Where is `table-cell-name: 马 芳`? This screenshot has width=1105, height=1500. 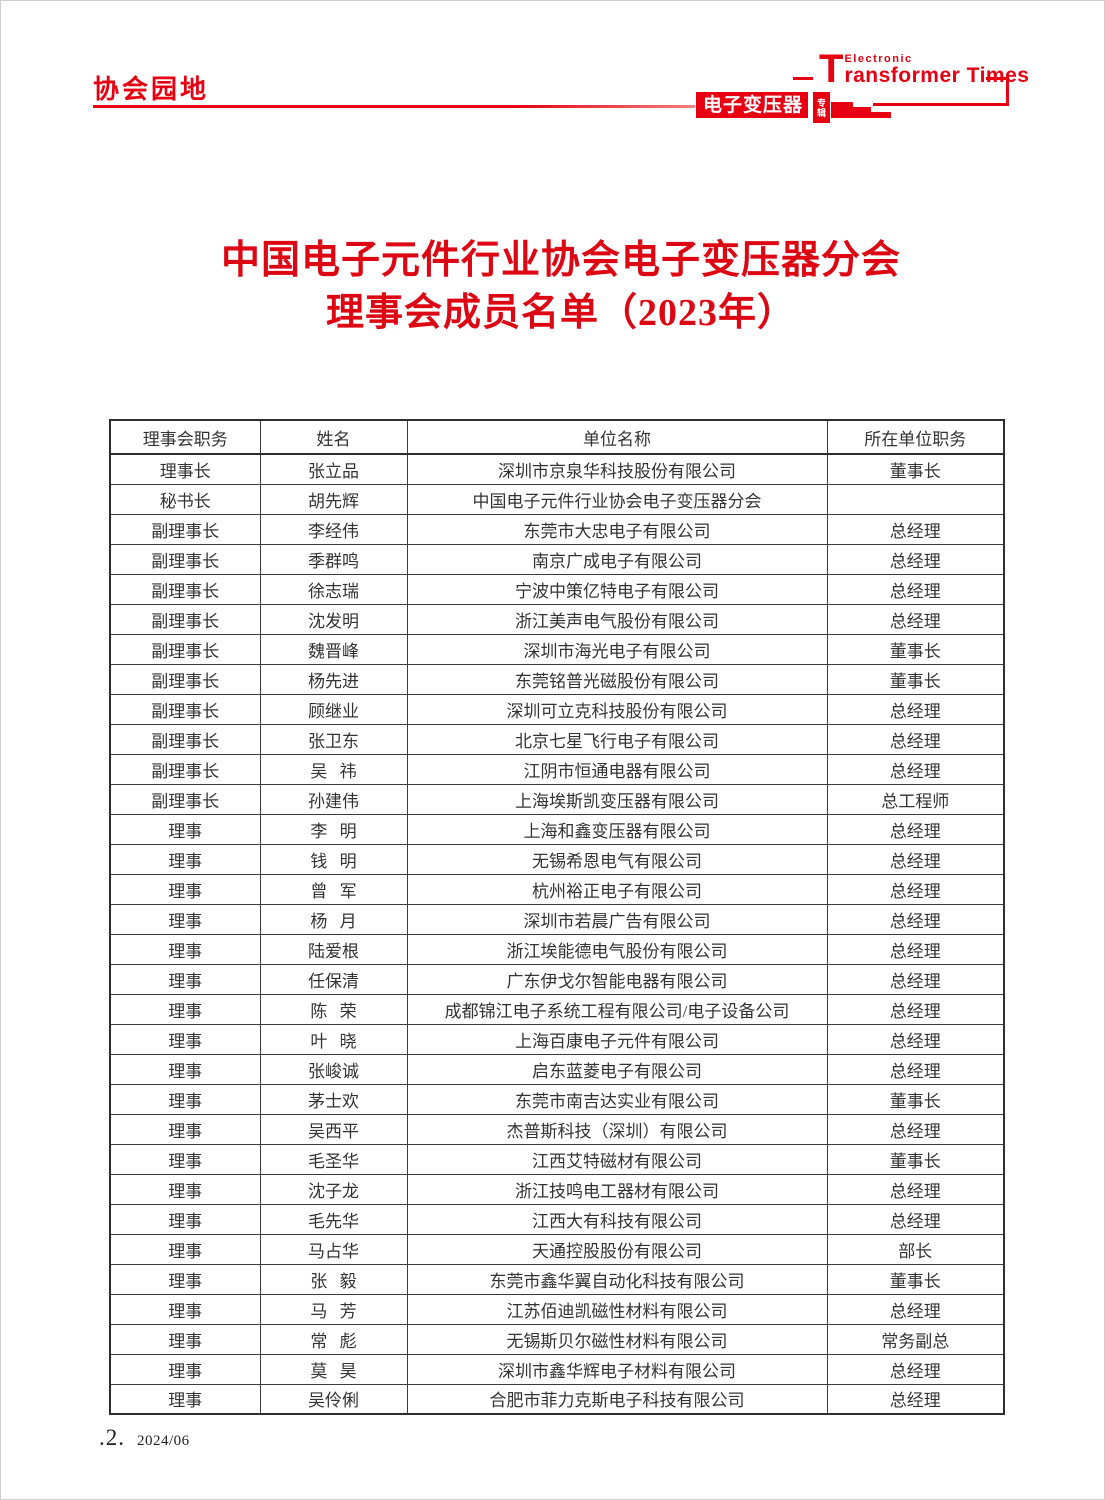
table-cell-name: 马 芳 is located at coordinates (333, 1309).